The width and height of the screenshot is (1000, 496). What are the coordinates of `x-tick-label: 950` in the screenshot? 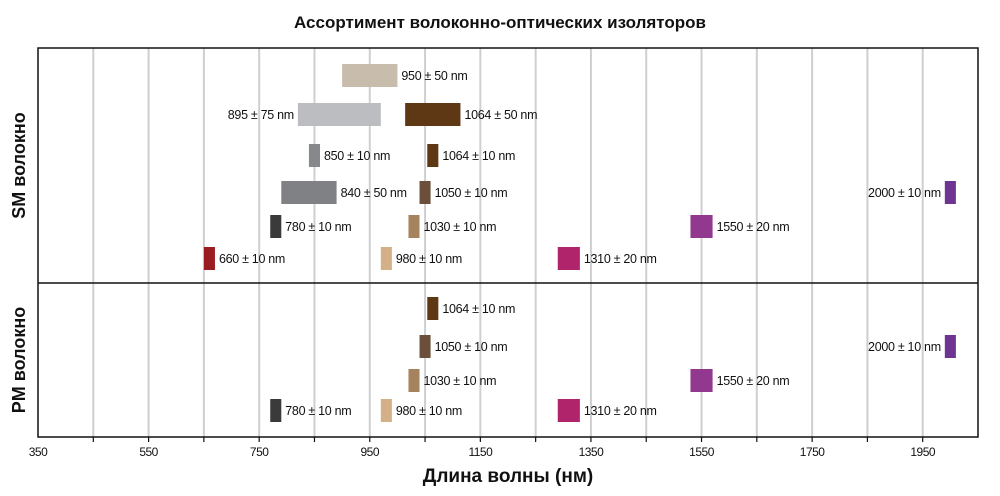 It's located at (369, 452).